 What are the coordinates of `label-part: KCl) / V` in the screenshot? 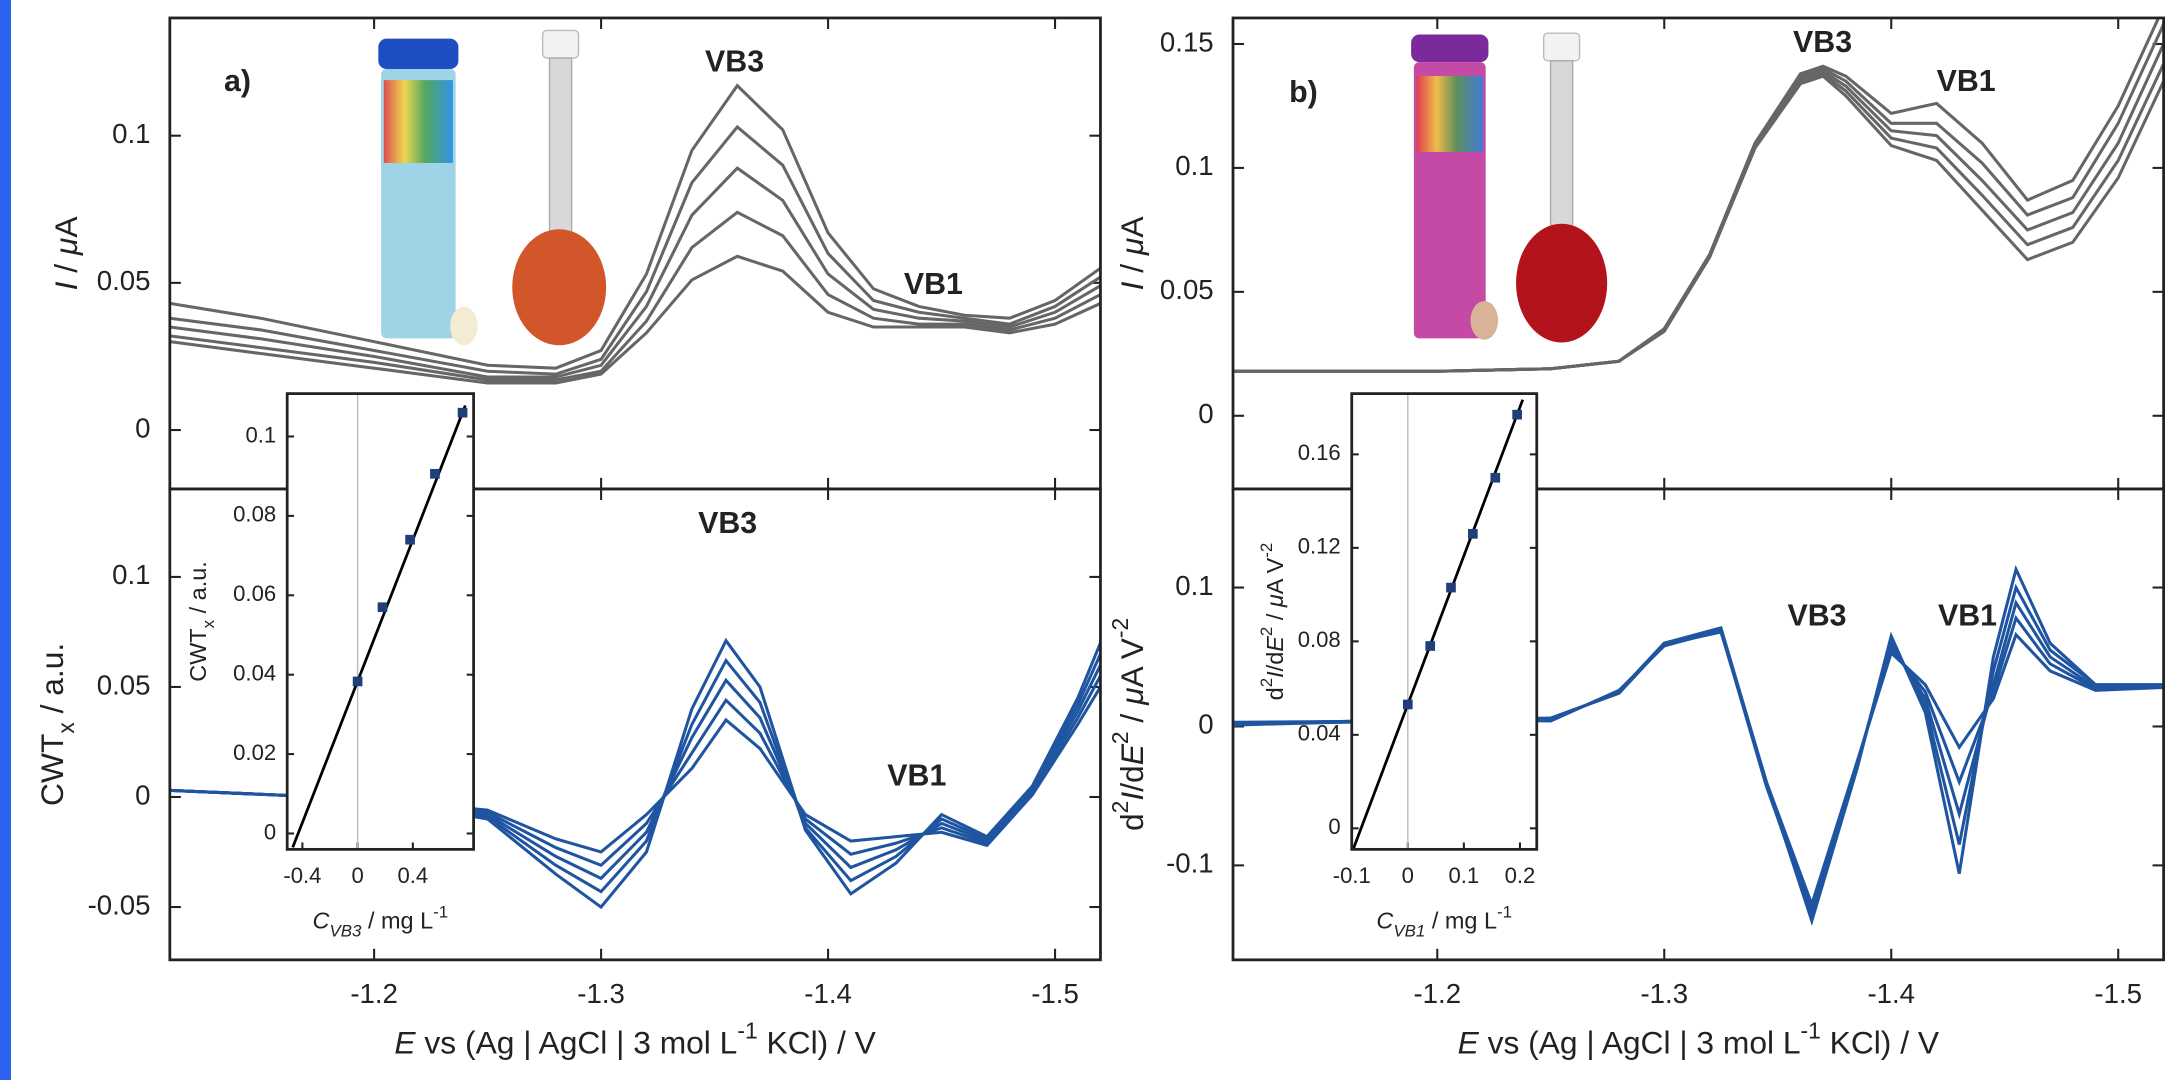 It's located at (1880, 1043).